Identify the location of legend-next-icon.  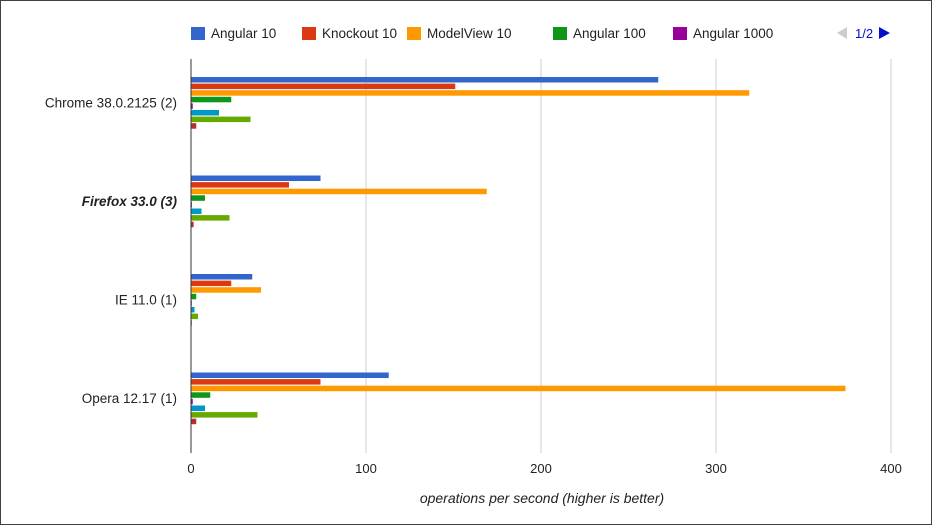
(884, 33).